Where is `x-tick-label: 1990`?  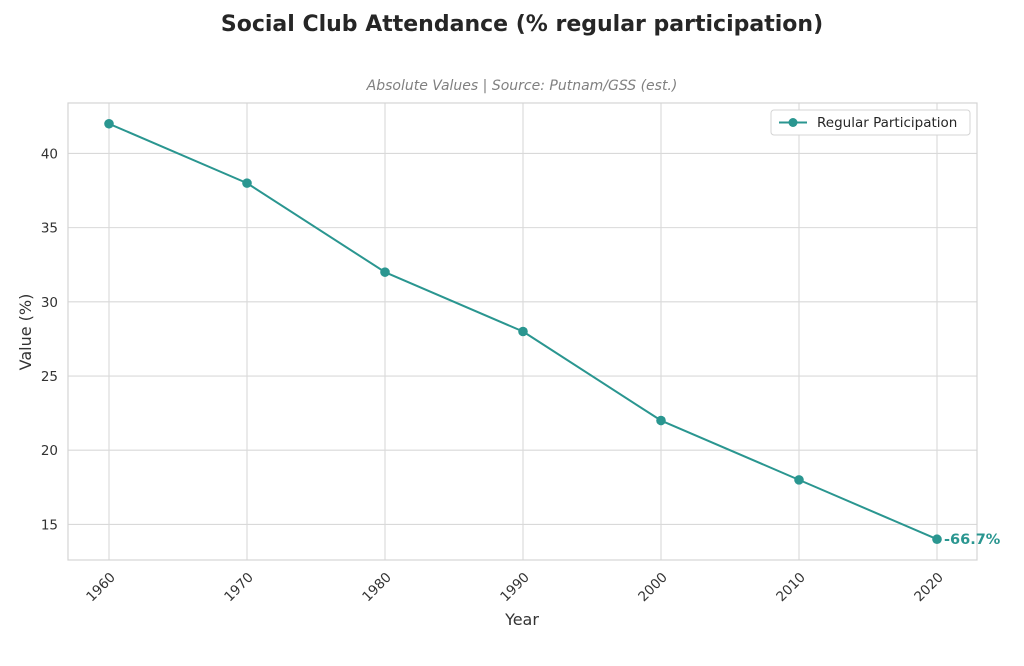
x-tick-label: 1990 is located at coordinates (515, 588).